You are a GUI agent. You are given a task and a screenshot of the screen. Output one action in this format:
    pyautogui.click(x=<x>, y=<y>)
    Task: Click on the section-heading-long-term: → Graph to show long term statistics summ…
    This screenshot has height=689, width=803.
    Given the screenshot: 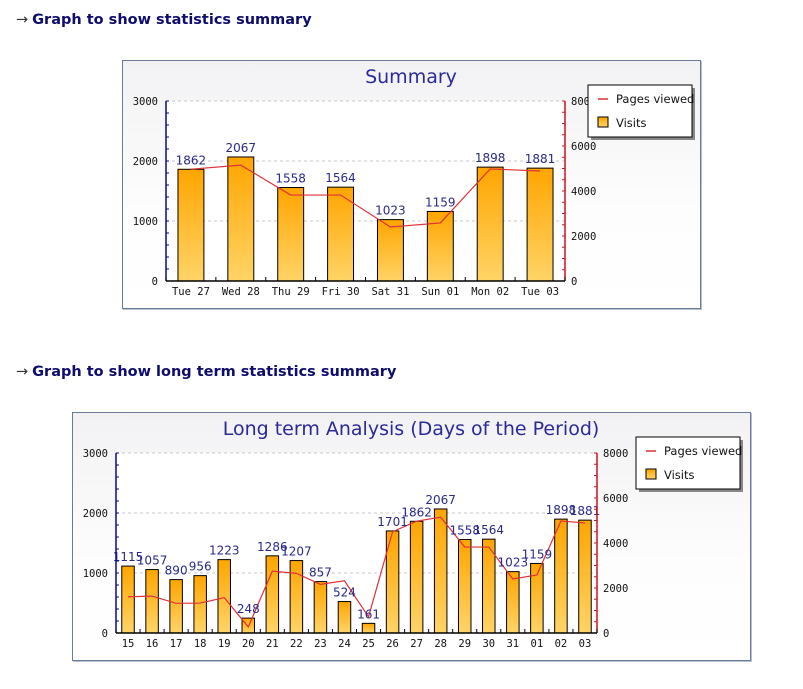 What is the action you would take?
    pyautogui.click(x=206, y=372)
    